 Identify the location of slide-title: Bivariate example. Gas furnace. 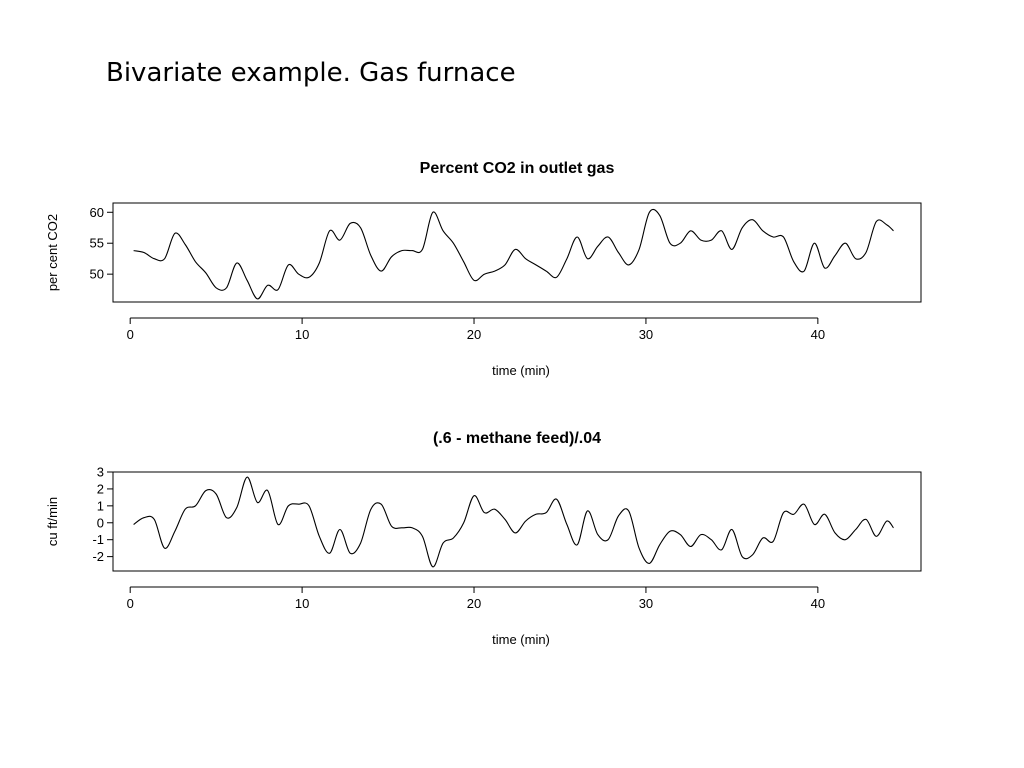
(311, 73).